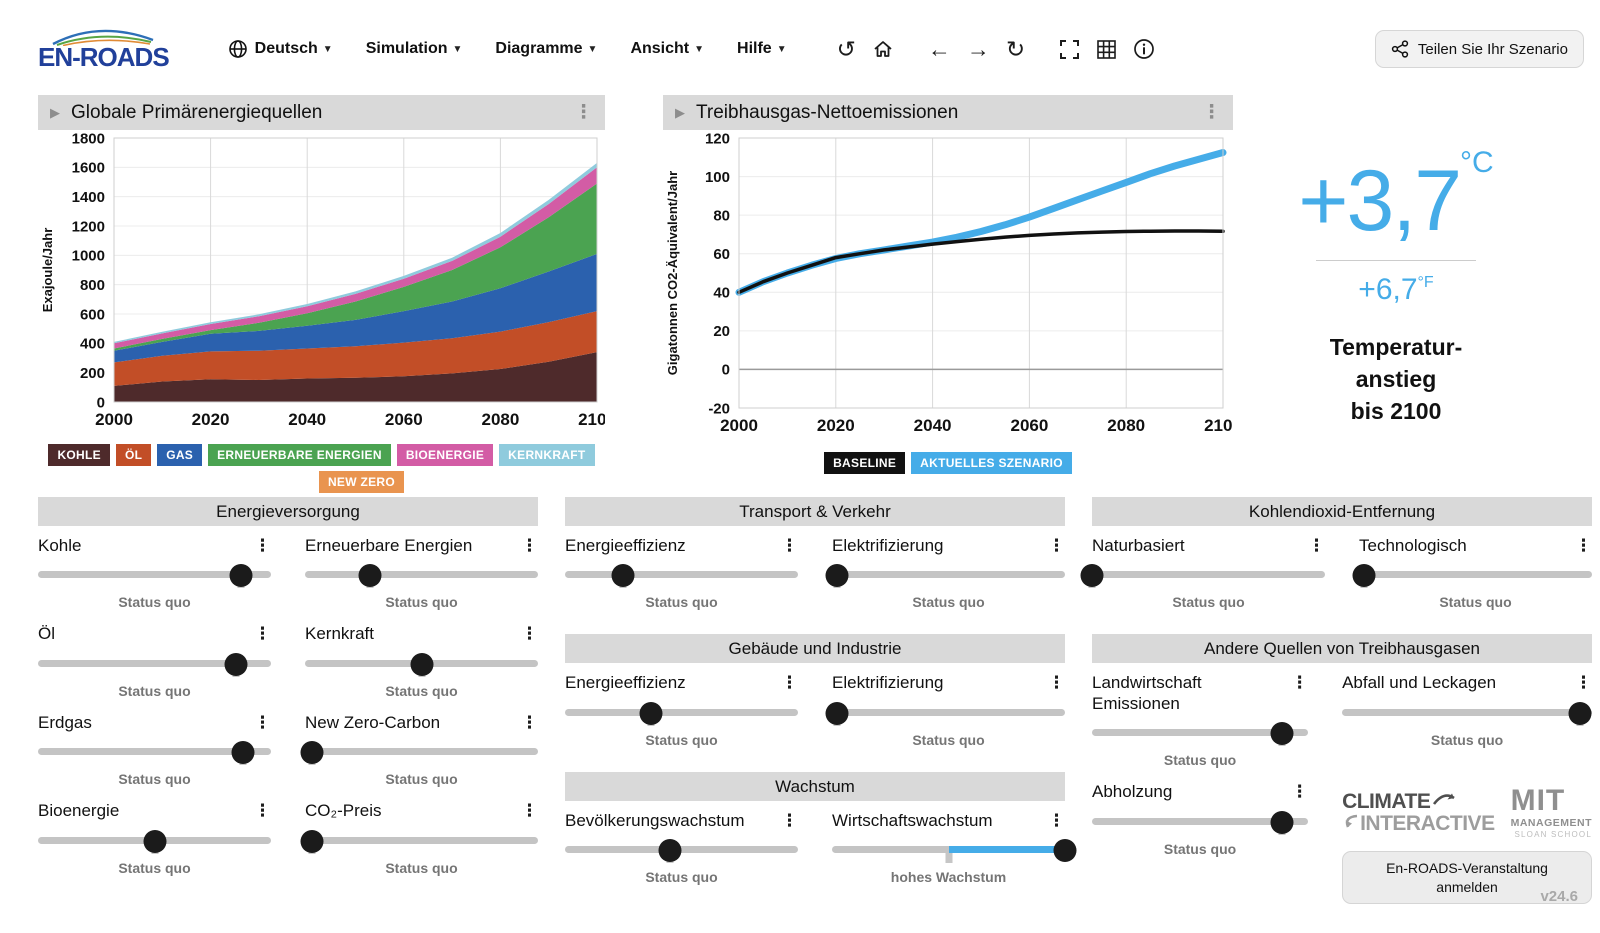 Image resolution: width=1600 pixels, height=933 pixels. Describe the element at coordinates (280, 49) in the screenshot. I see `menu-language: Deutsch ▼` at that location.